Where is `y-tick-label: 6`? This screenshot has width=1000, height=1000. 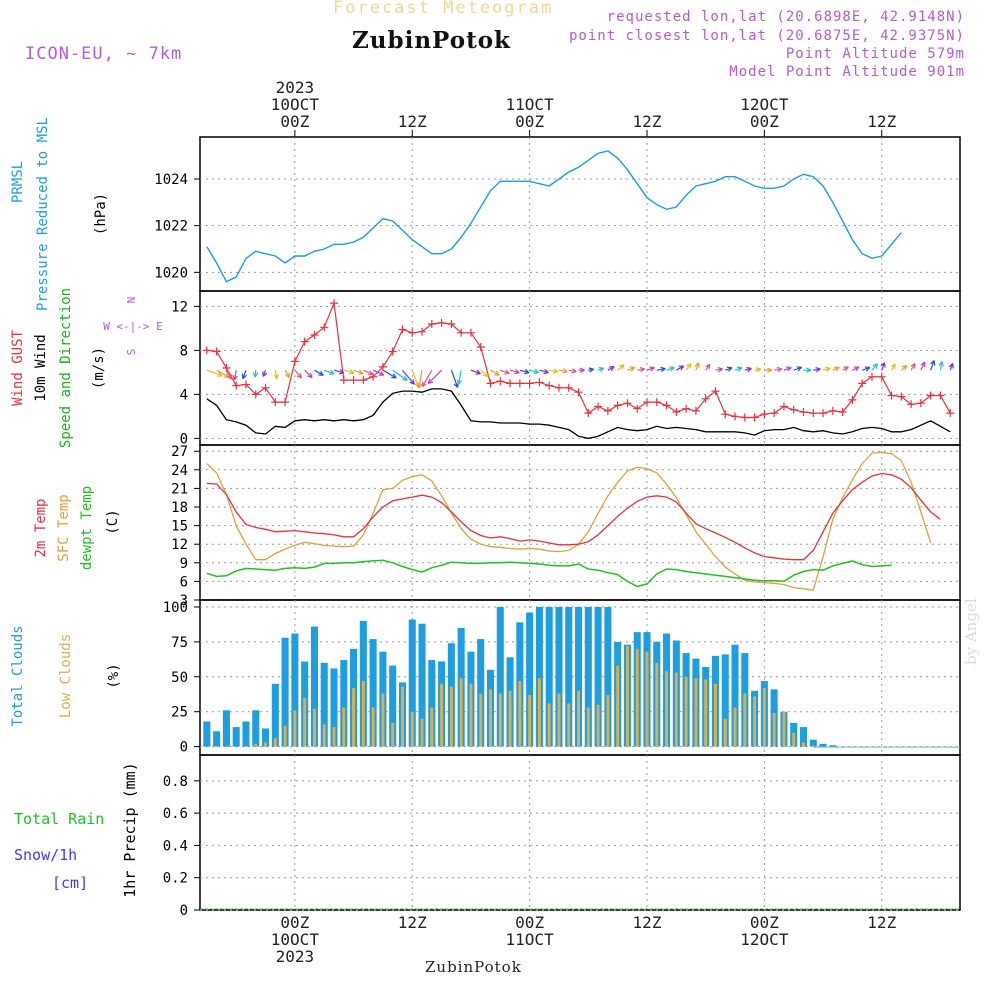
y-tick-label: 6 is located at coordinates (184, 582).